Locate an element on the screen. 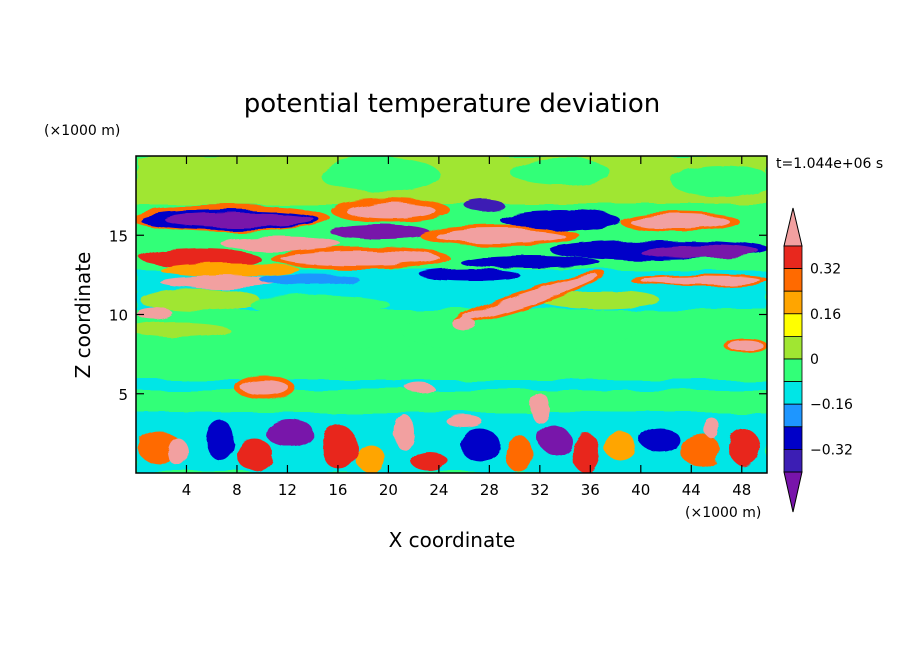 This screenshot has width=904, height=654. x-axis-label: X coordinate is located at coordinates (452, 540).